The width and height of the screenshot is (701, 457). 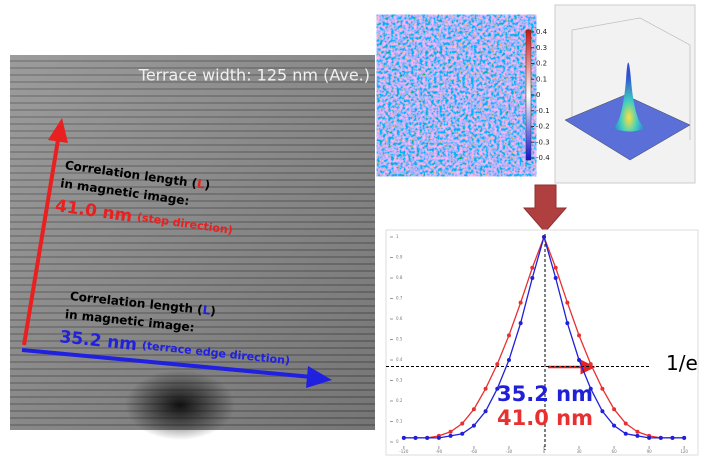 What do you see at coordinates (399, 257) in the screenshot?
I see `y-tick-label: 0.9` at bounding box center [399, 257].